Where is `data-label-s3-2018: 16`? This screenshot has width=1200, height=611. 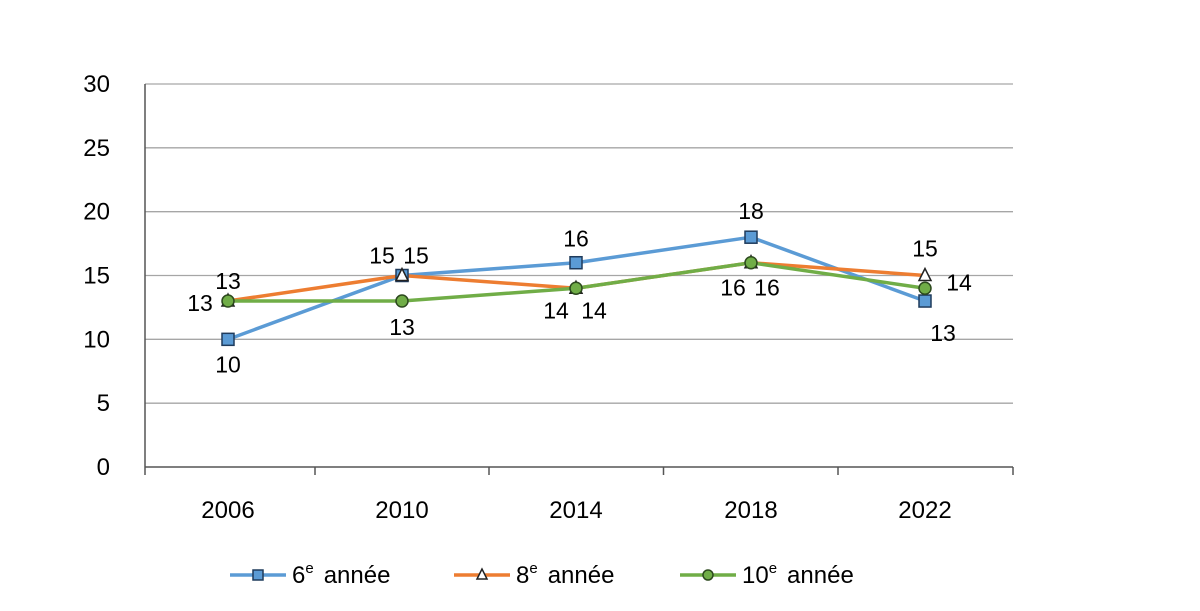 data-label-s3-2018: 16 is located at coordinates (733, 288).